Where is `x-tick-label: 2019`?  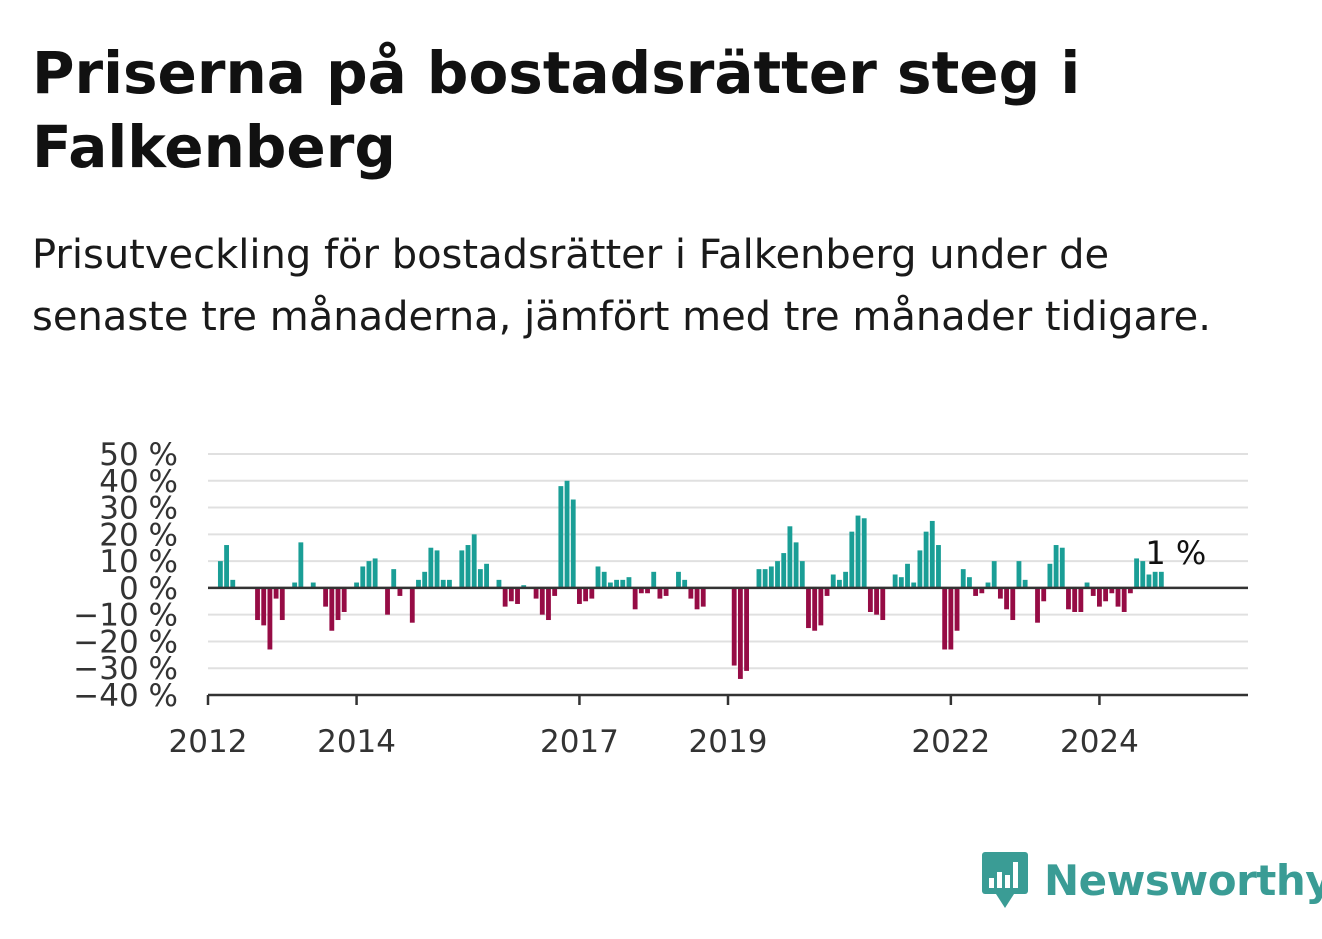
x-tick-label: 2019 is located at coordinates (728, 742).